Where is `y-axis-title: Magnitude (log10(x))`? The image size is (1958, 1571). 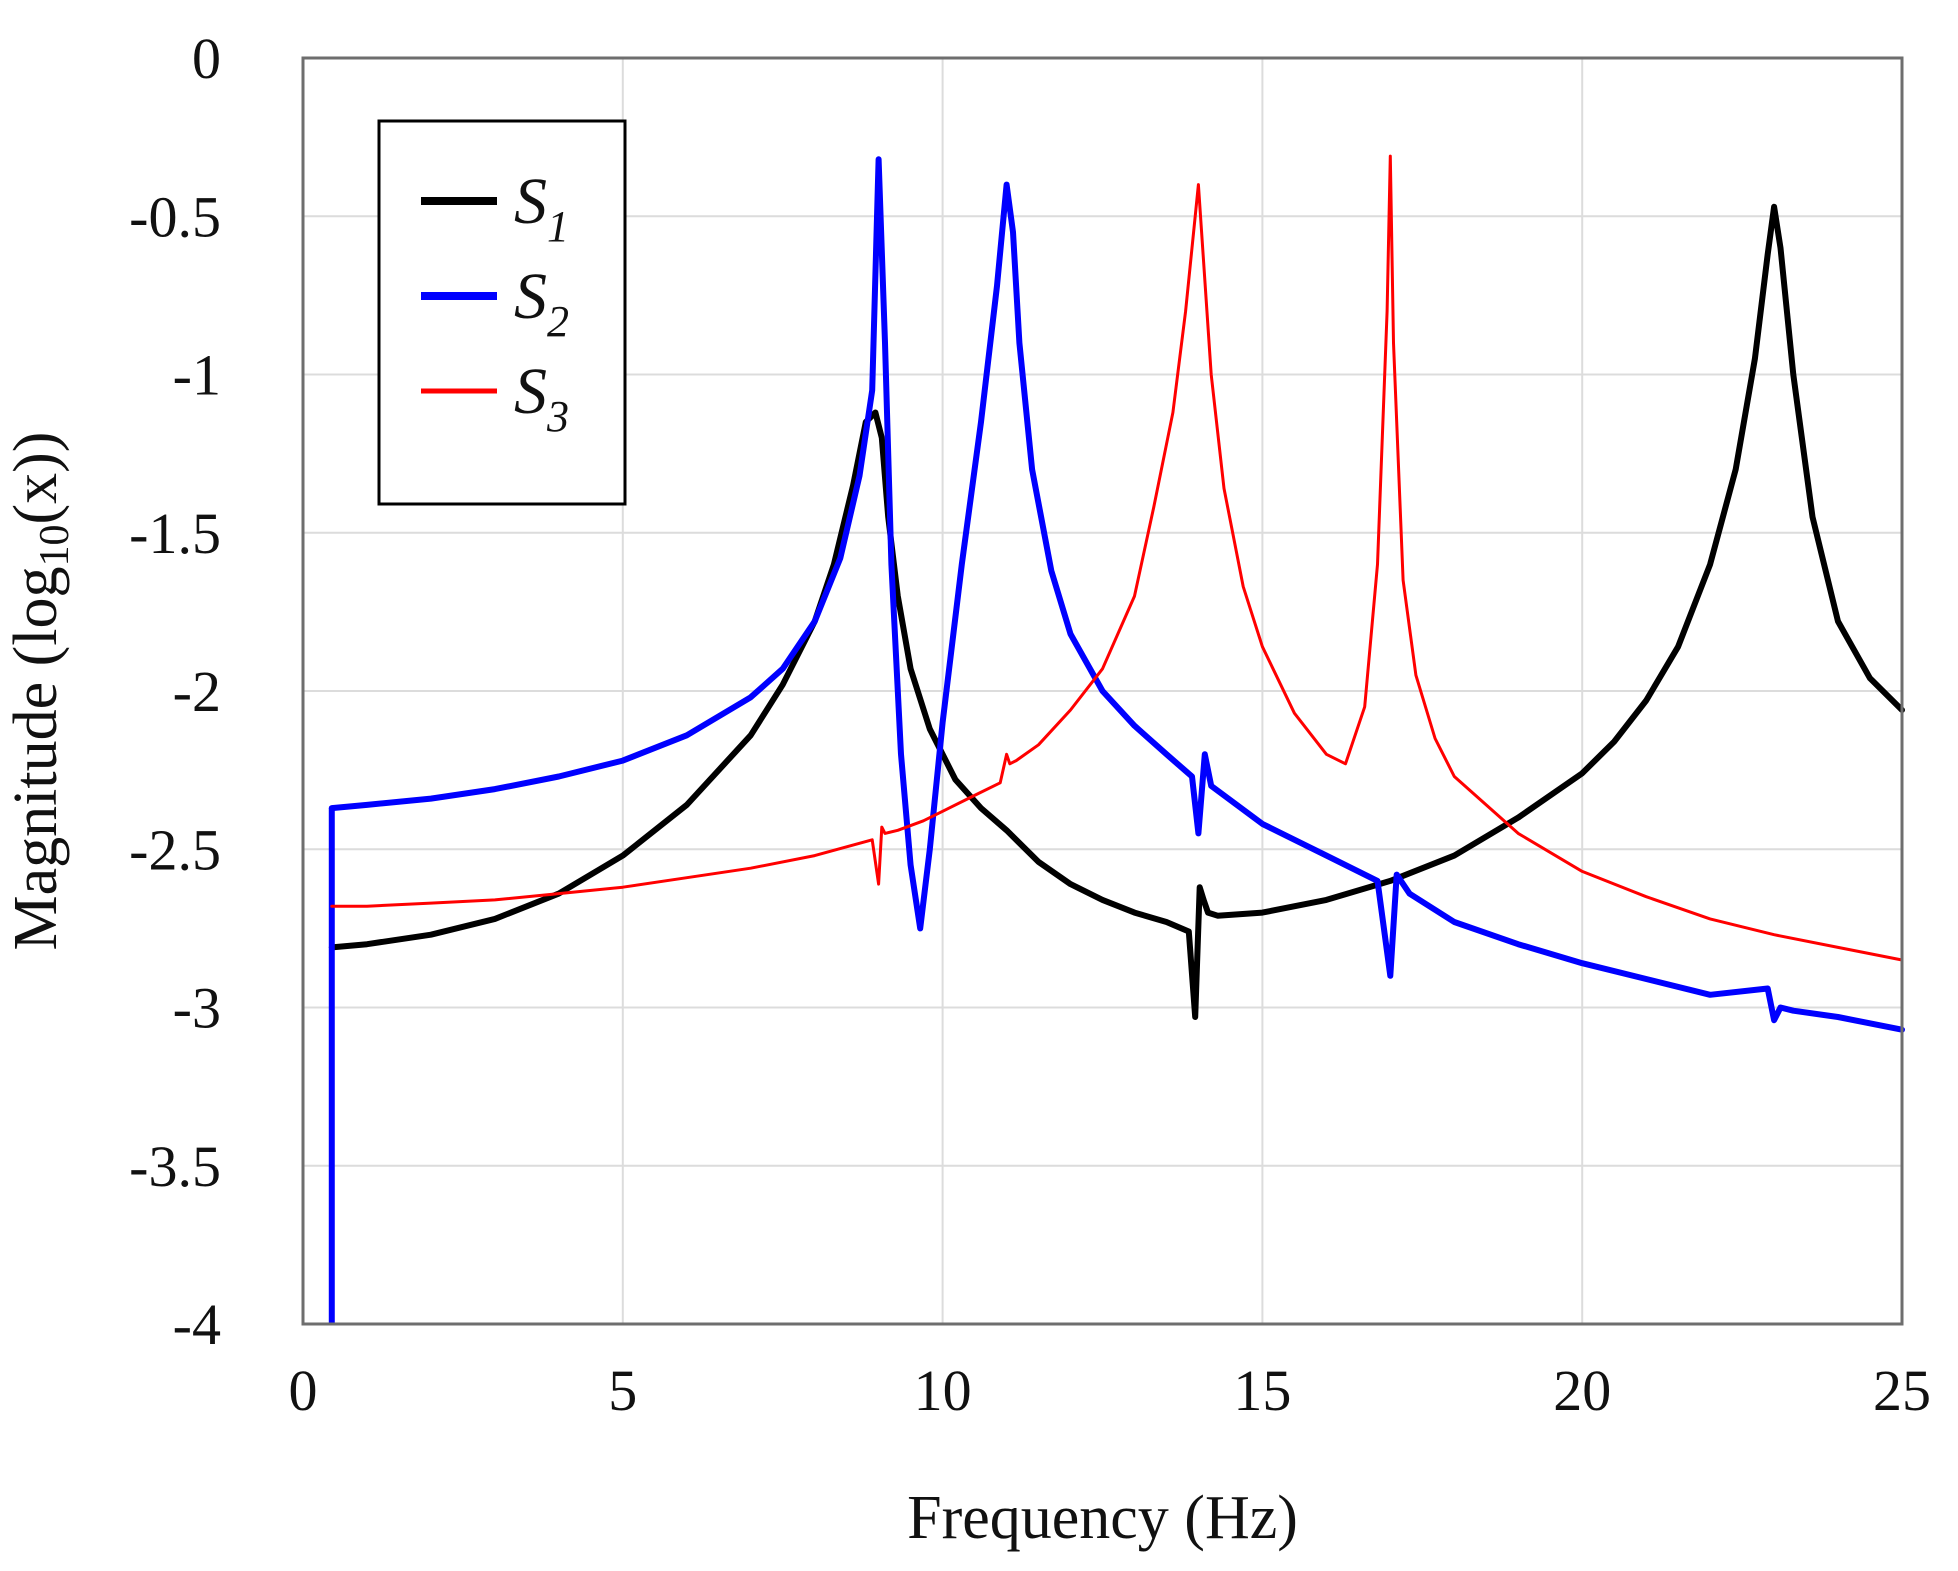
y-axis-title: Magnitude (log10(x)) is located at coordinates (40, 691).